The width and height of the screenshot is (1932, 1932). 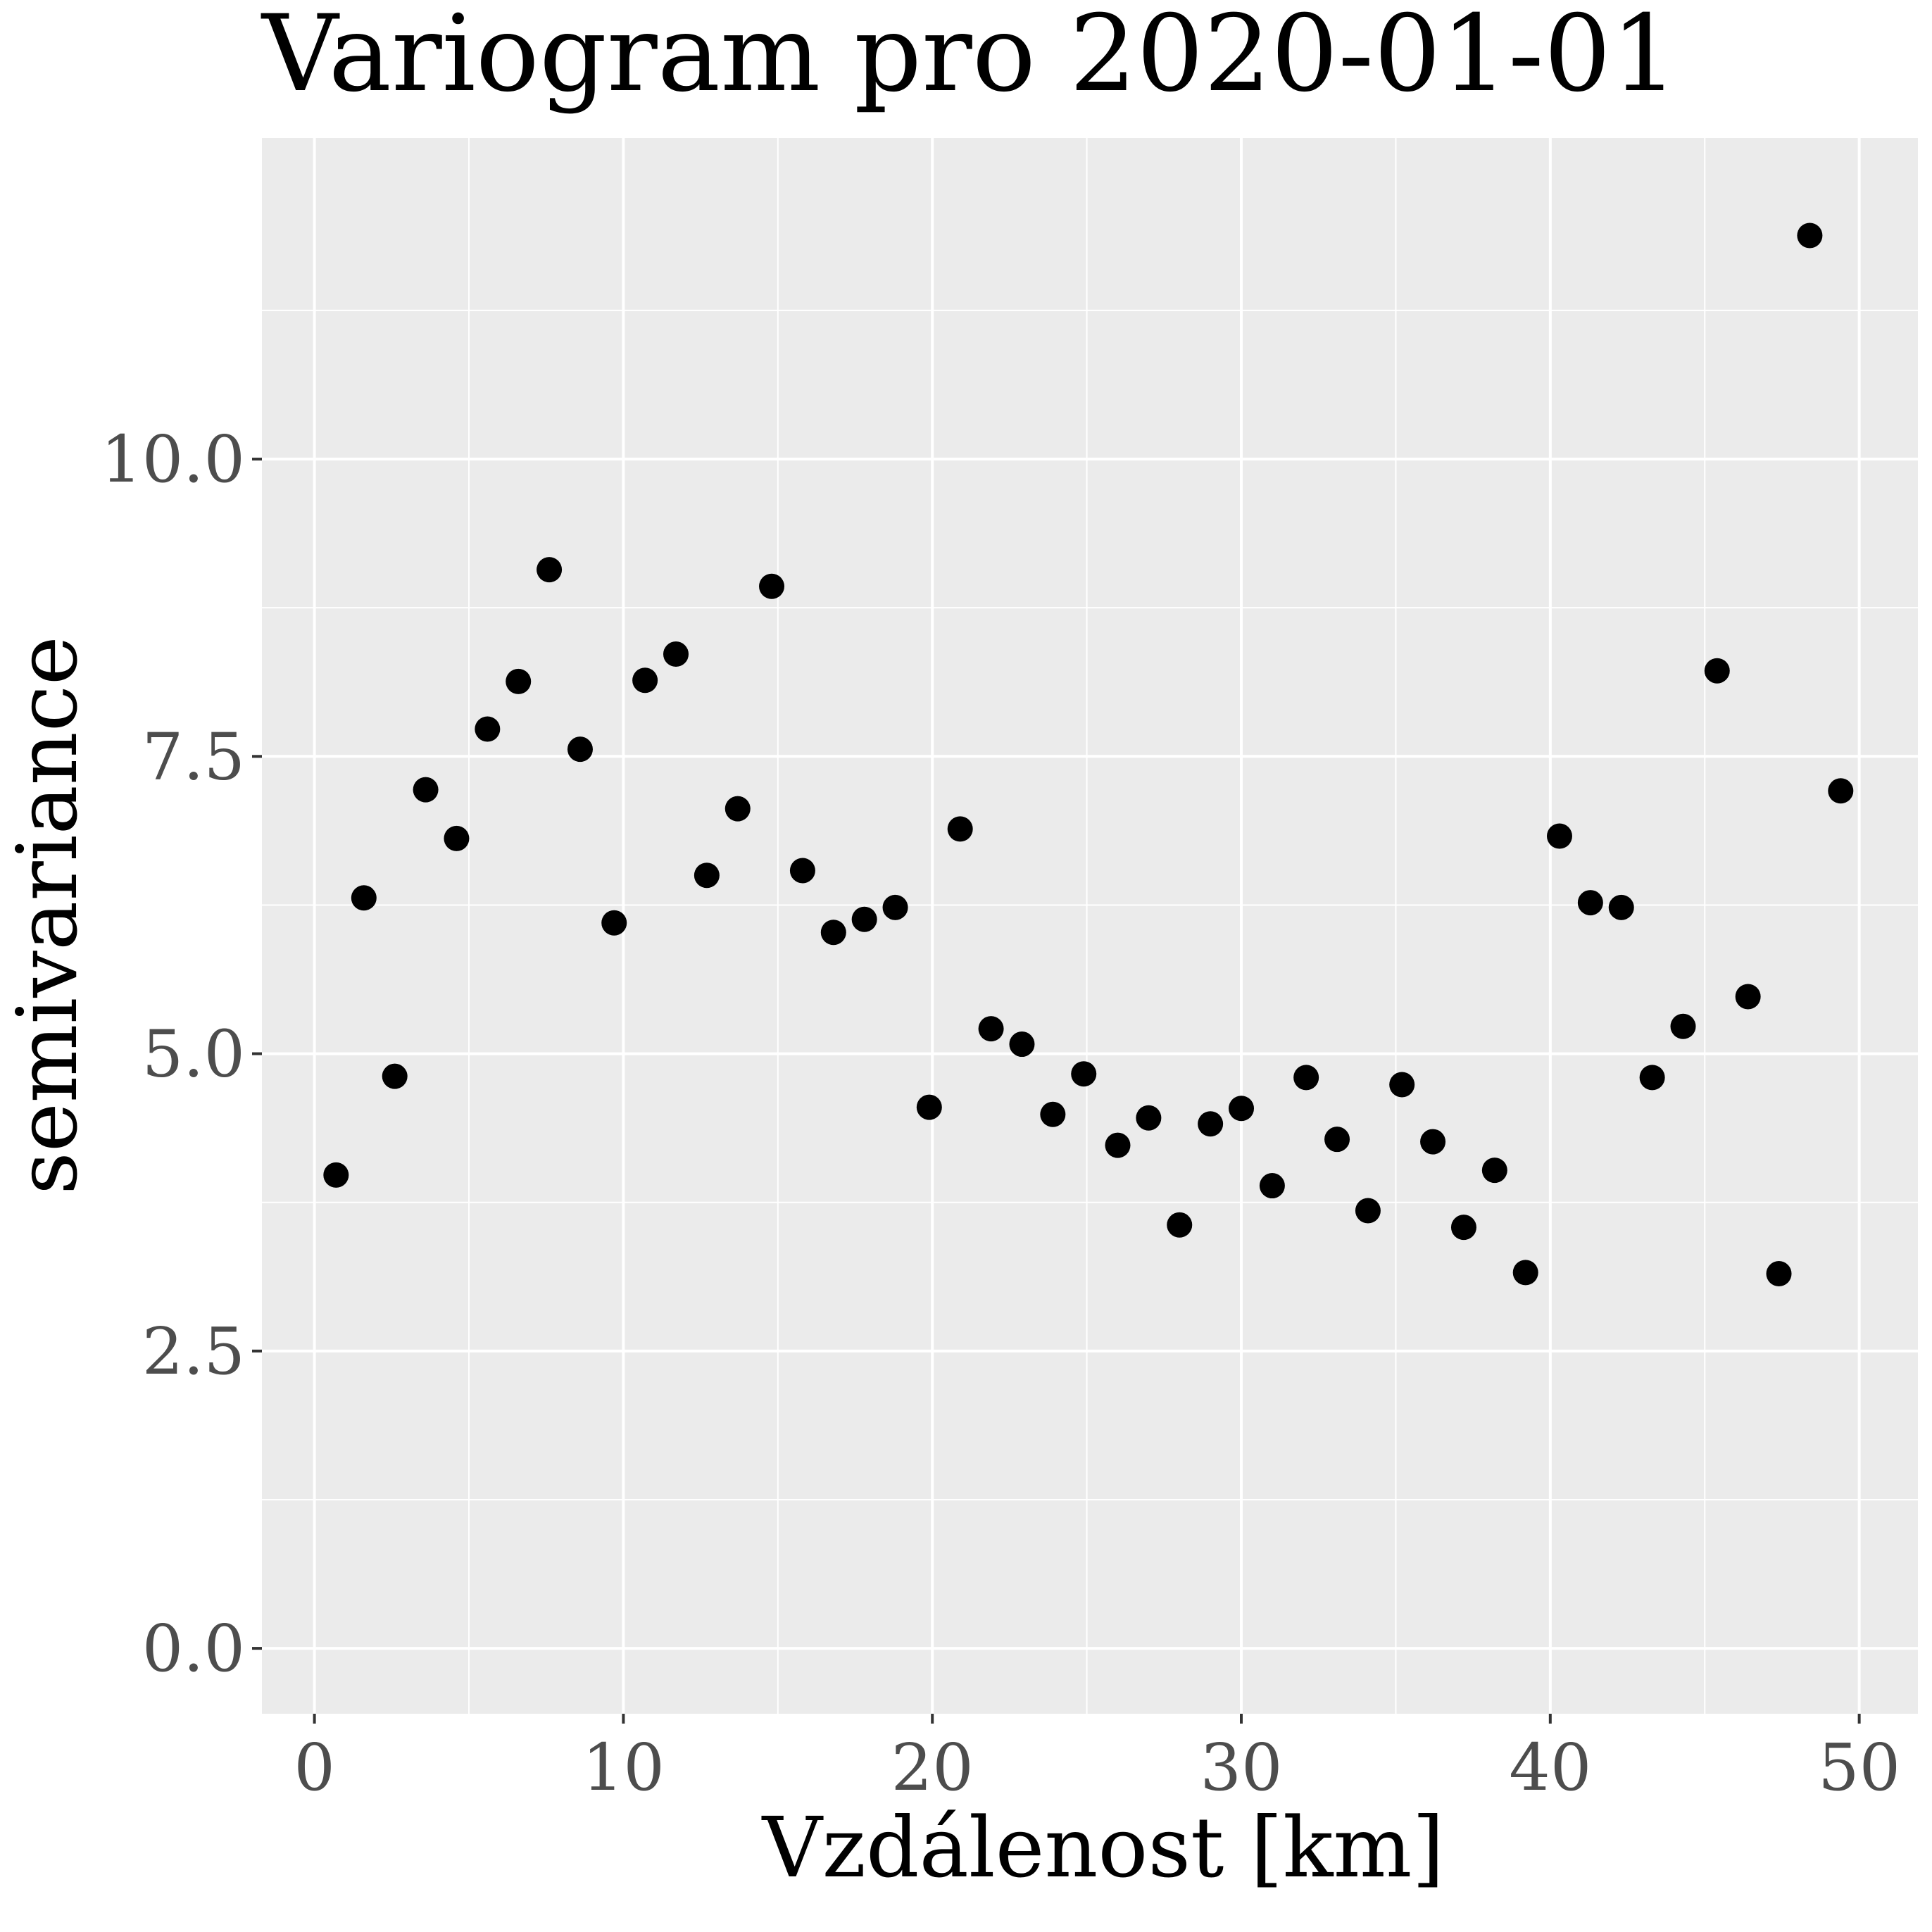 I want to click on y-axis-title: semivariance, so click(x=48, y=915).